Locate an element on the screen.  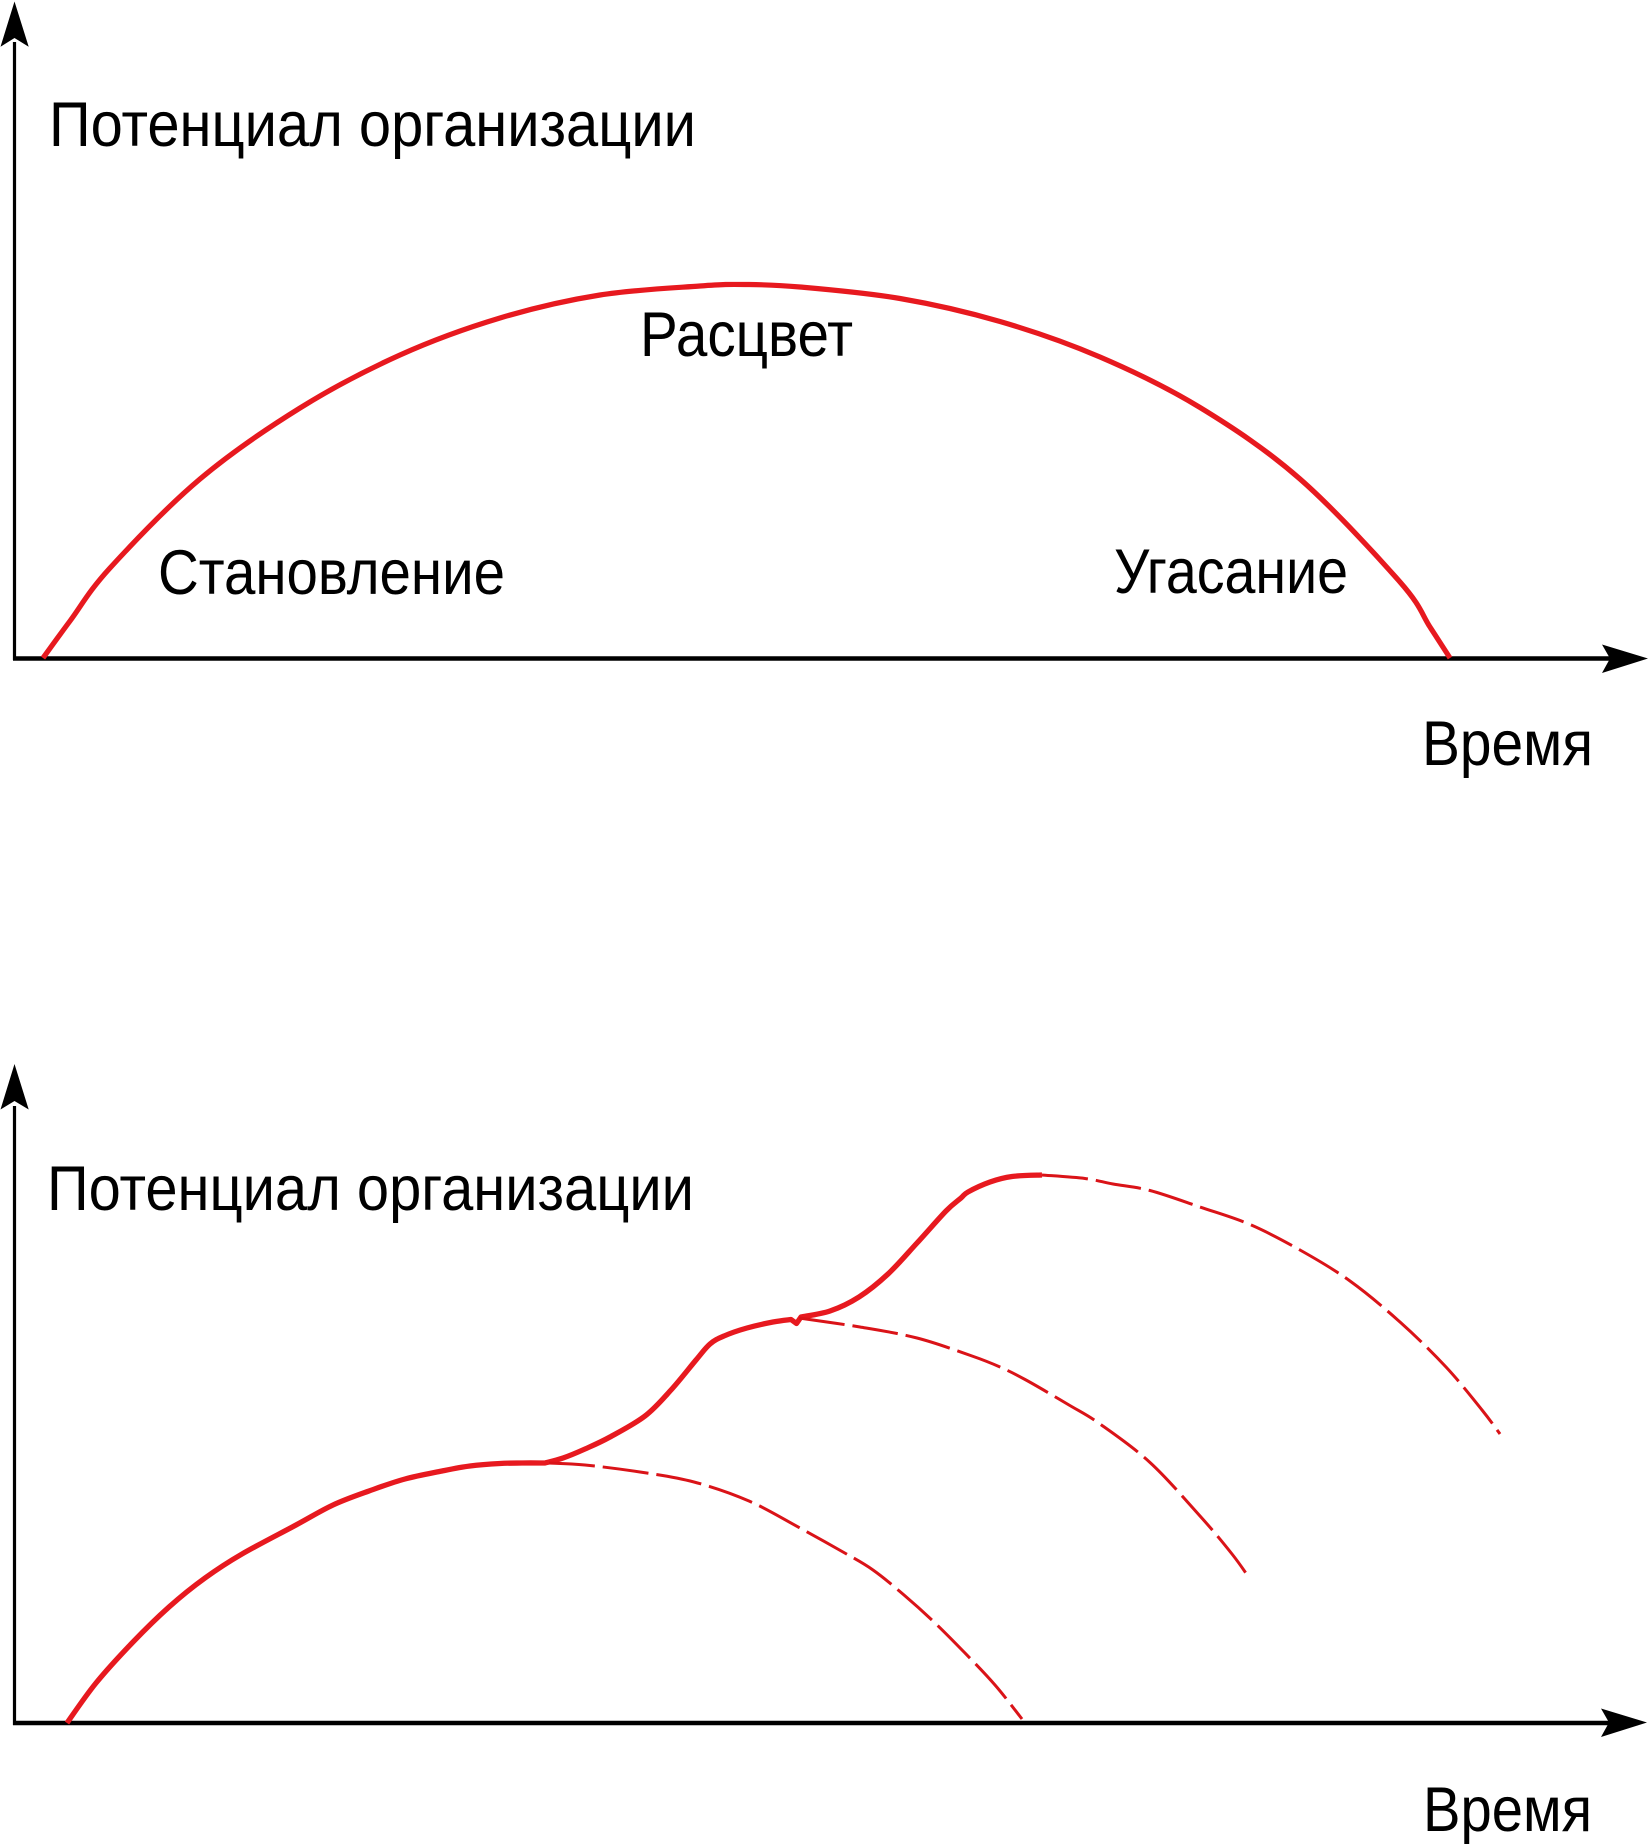
svg-text: Угасание is located at coordinates (1231, 572).